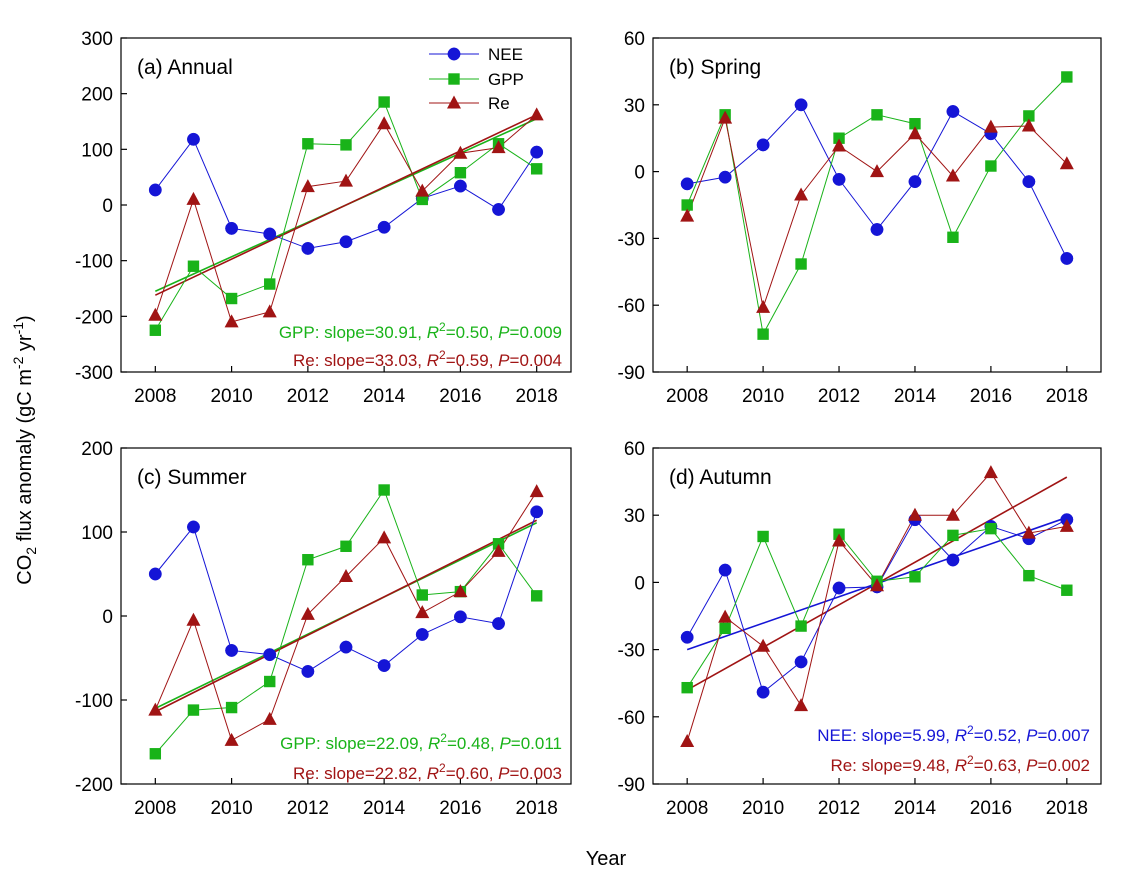  What do you see at coordinates (427, 359) in the screenshot?
I see `trend-annotation-re: Re: slope=33.03, R2=0.59, P=0.004` at bounding box center [427, 359].